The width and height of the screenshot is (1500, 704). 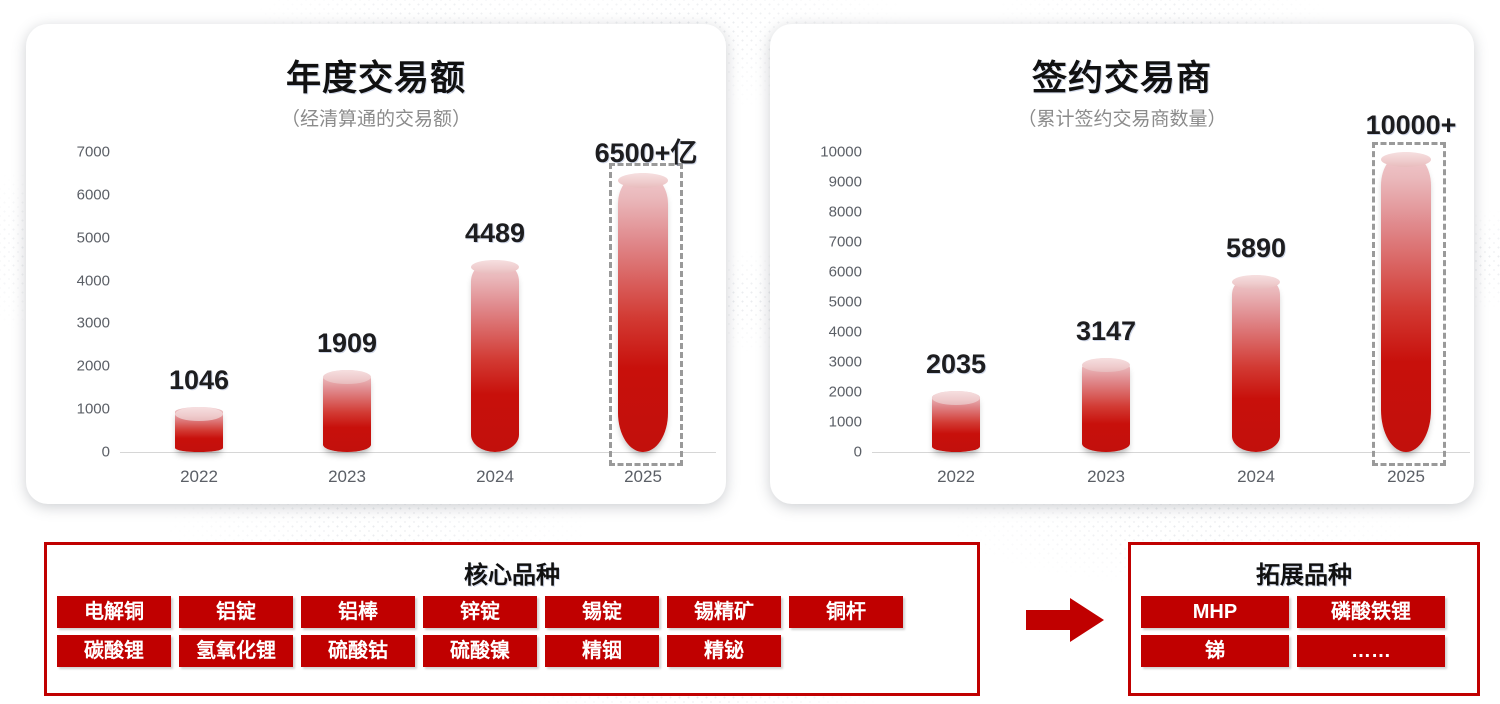 I want to click on tag-list-core: 电解铜 铝锭 铝棒 锌锭 锡锭 锡精矿 铜杆 碳酸锂 氢氧化锂 硫酸钴 硫酸镍 精铟 精铋, so click(x=512, y=628).